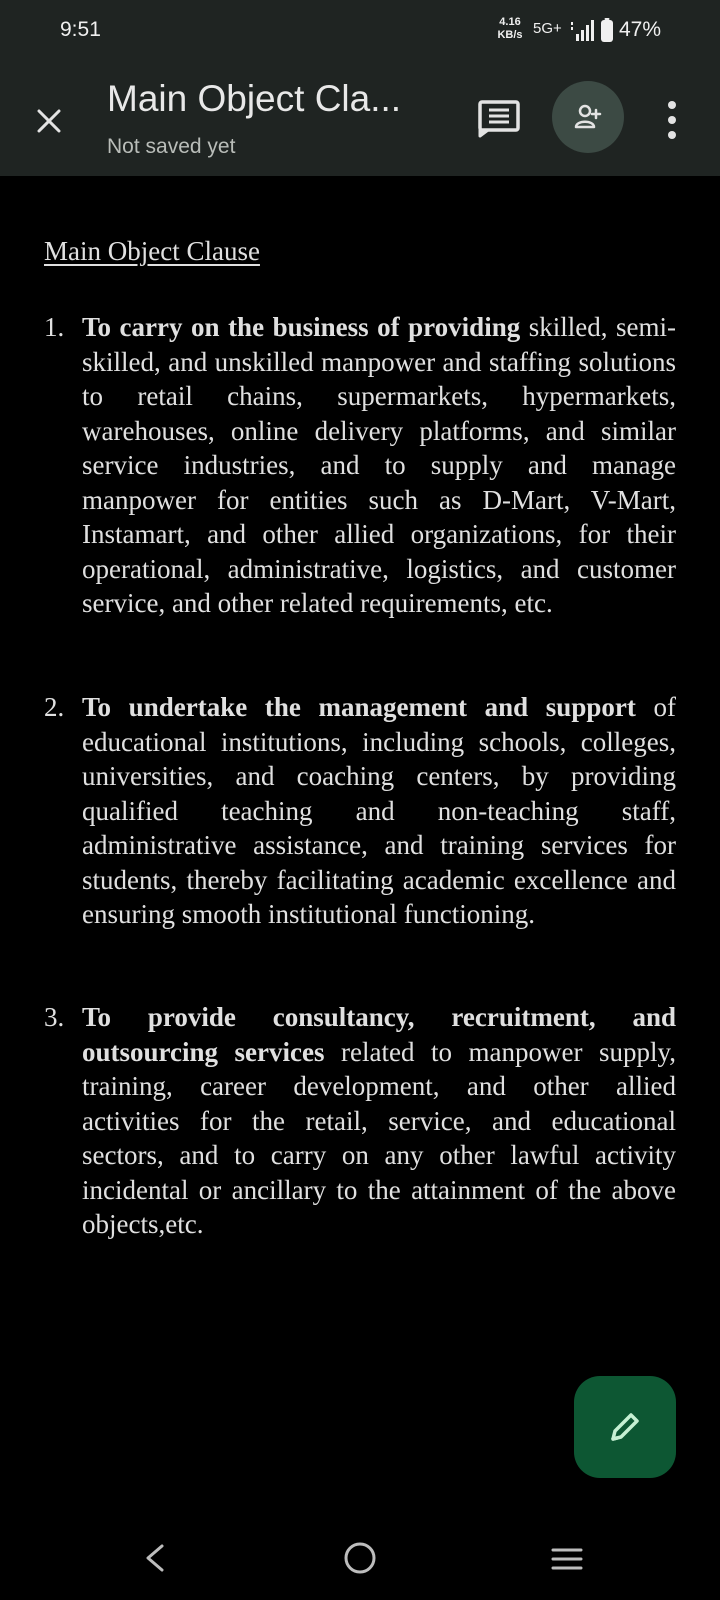 This screenshot has height=1600, width=720. Describe the element at coordinates (567, 1559) in the screenshot. I see `recents-icon` at that location.